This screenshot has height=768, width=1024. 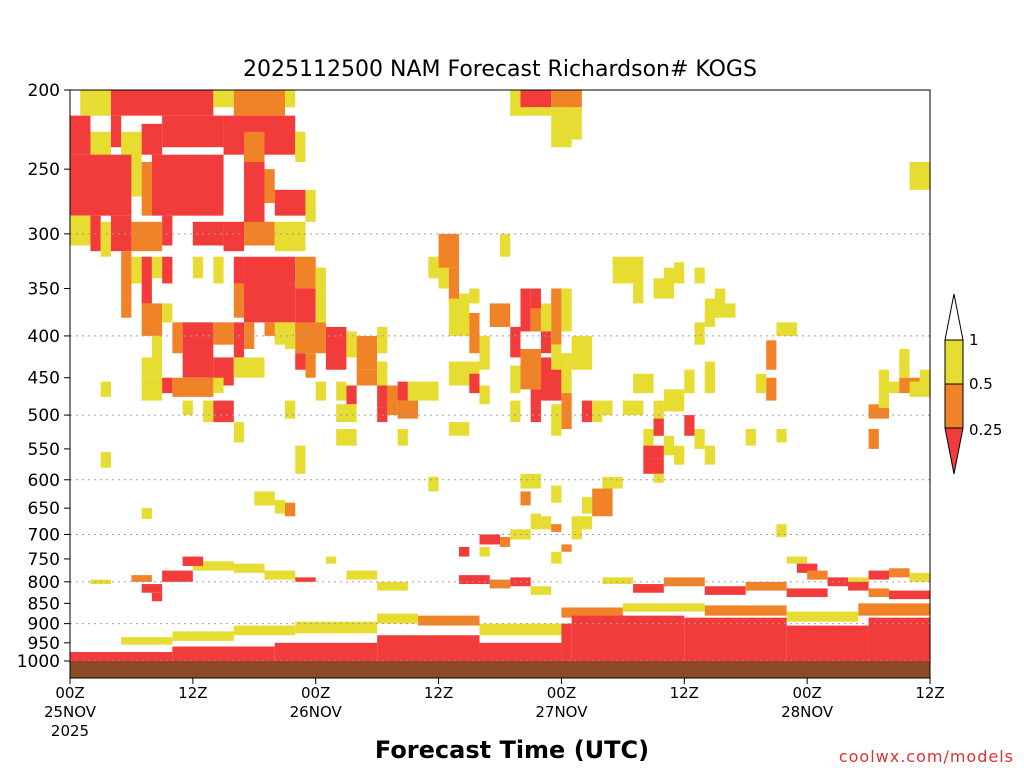 What do you see at coordinates (500, 669) in the screenshot?
I see `ground-band` at bounding box center [500, 669].